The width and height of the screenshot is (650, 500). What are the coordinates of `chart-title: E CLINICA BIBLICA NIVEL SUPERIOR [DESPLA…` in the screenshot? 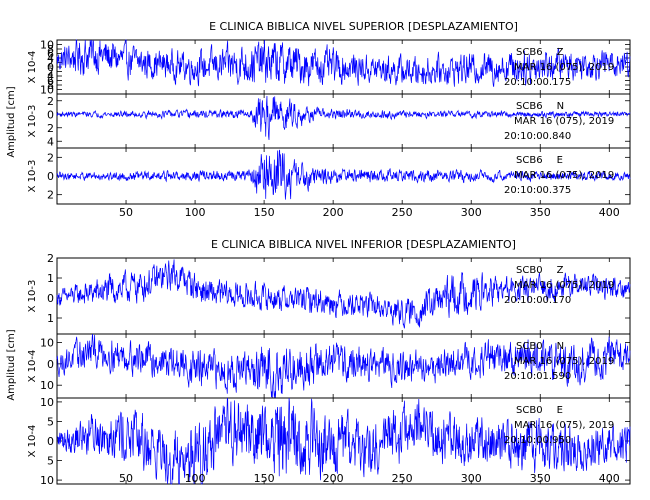 It's located at (363, 26).